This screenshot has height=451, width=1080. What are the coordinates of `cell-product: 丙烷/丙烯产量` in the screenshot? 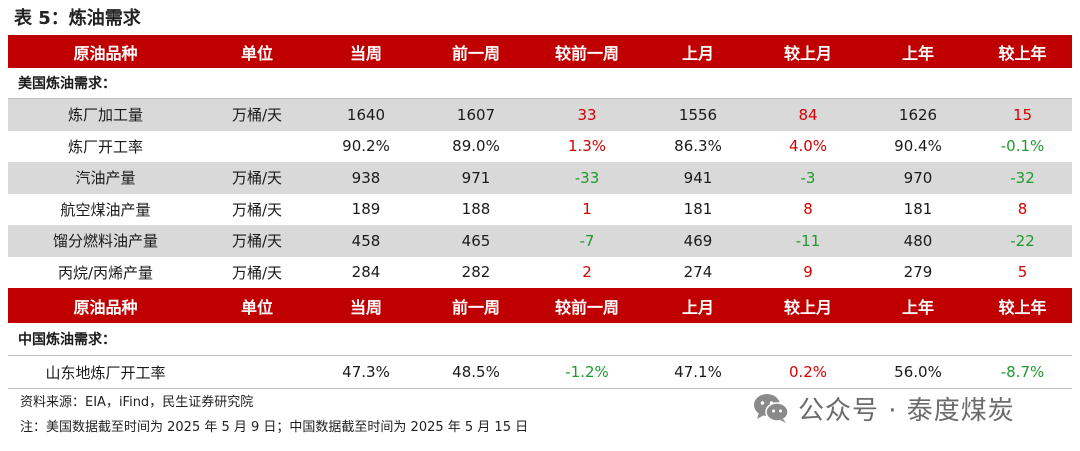 It's located at (105, 272).